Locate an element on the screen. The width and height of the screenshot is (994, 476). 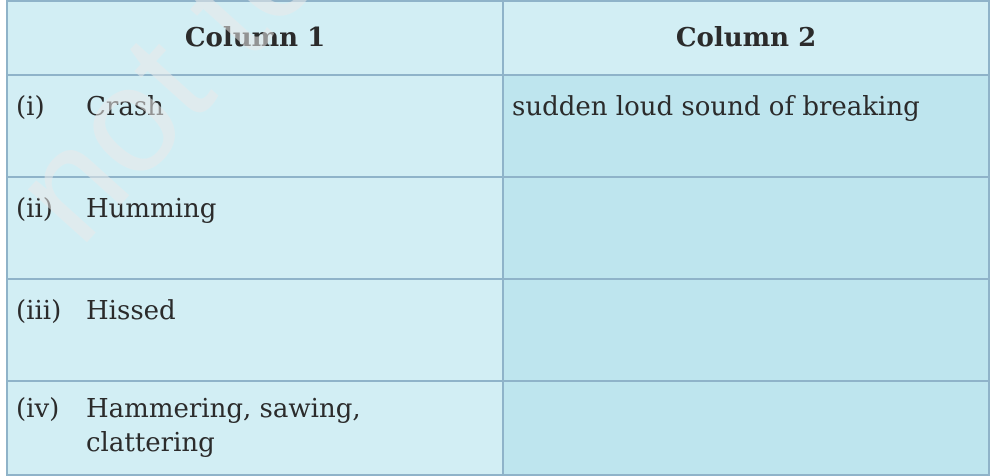
row-1-term-cell: (i) Crash is located at coordinates (255, 126).